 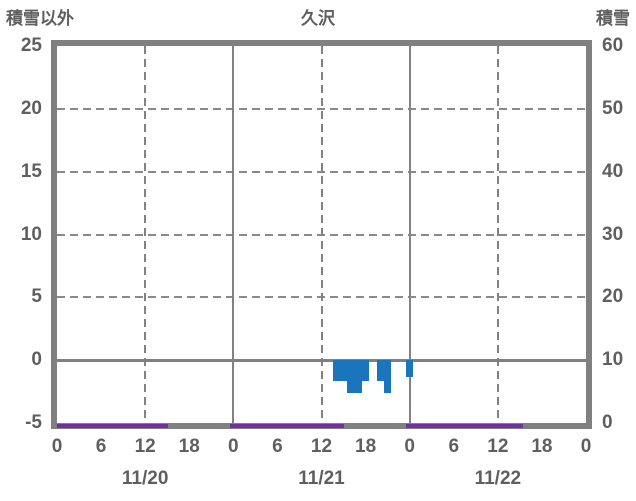 I want to click on y-axis-tick-label-left: 10, so click(x=31, y=234).